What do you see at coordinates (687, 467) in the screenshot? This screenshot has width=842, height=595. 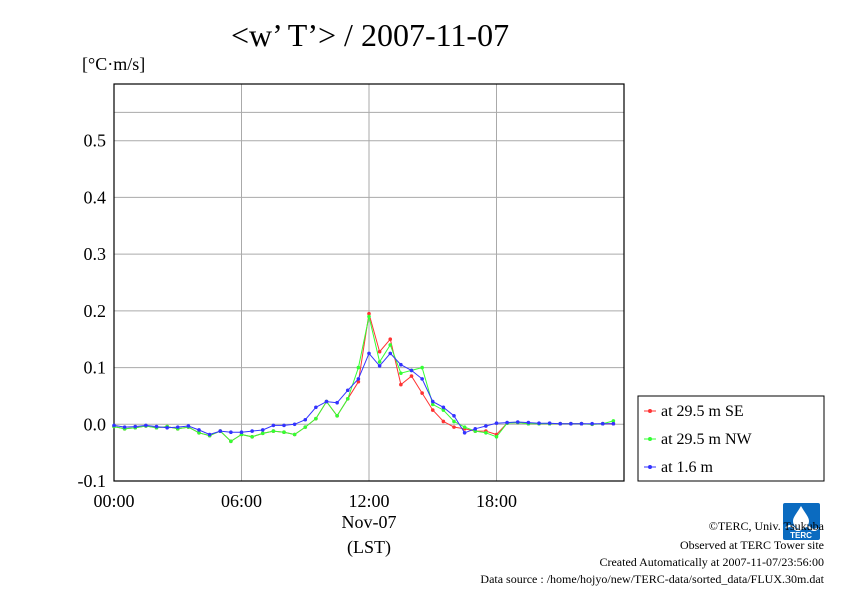 I see `legend-label: at 1.6 m` at bounding box center [687, 467].